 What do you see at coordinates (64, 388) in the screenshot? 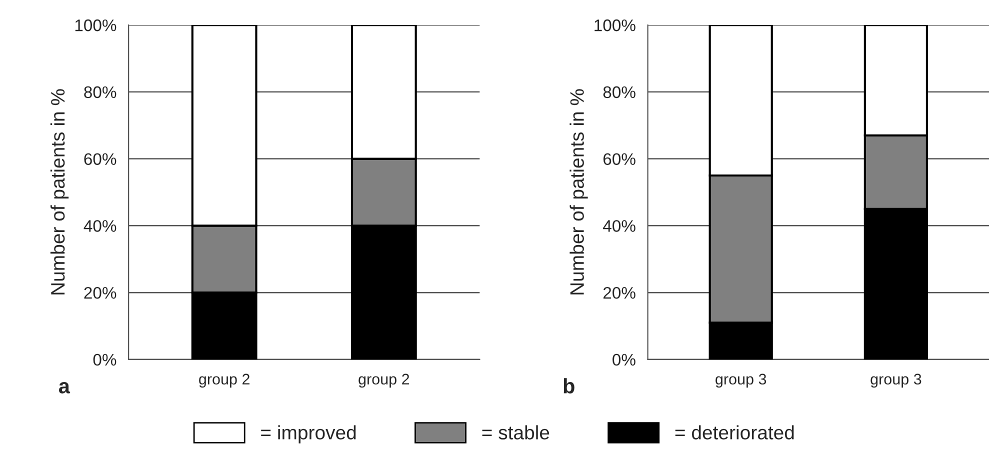
I see `text: a` at bounding box center [64, 388].